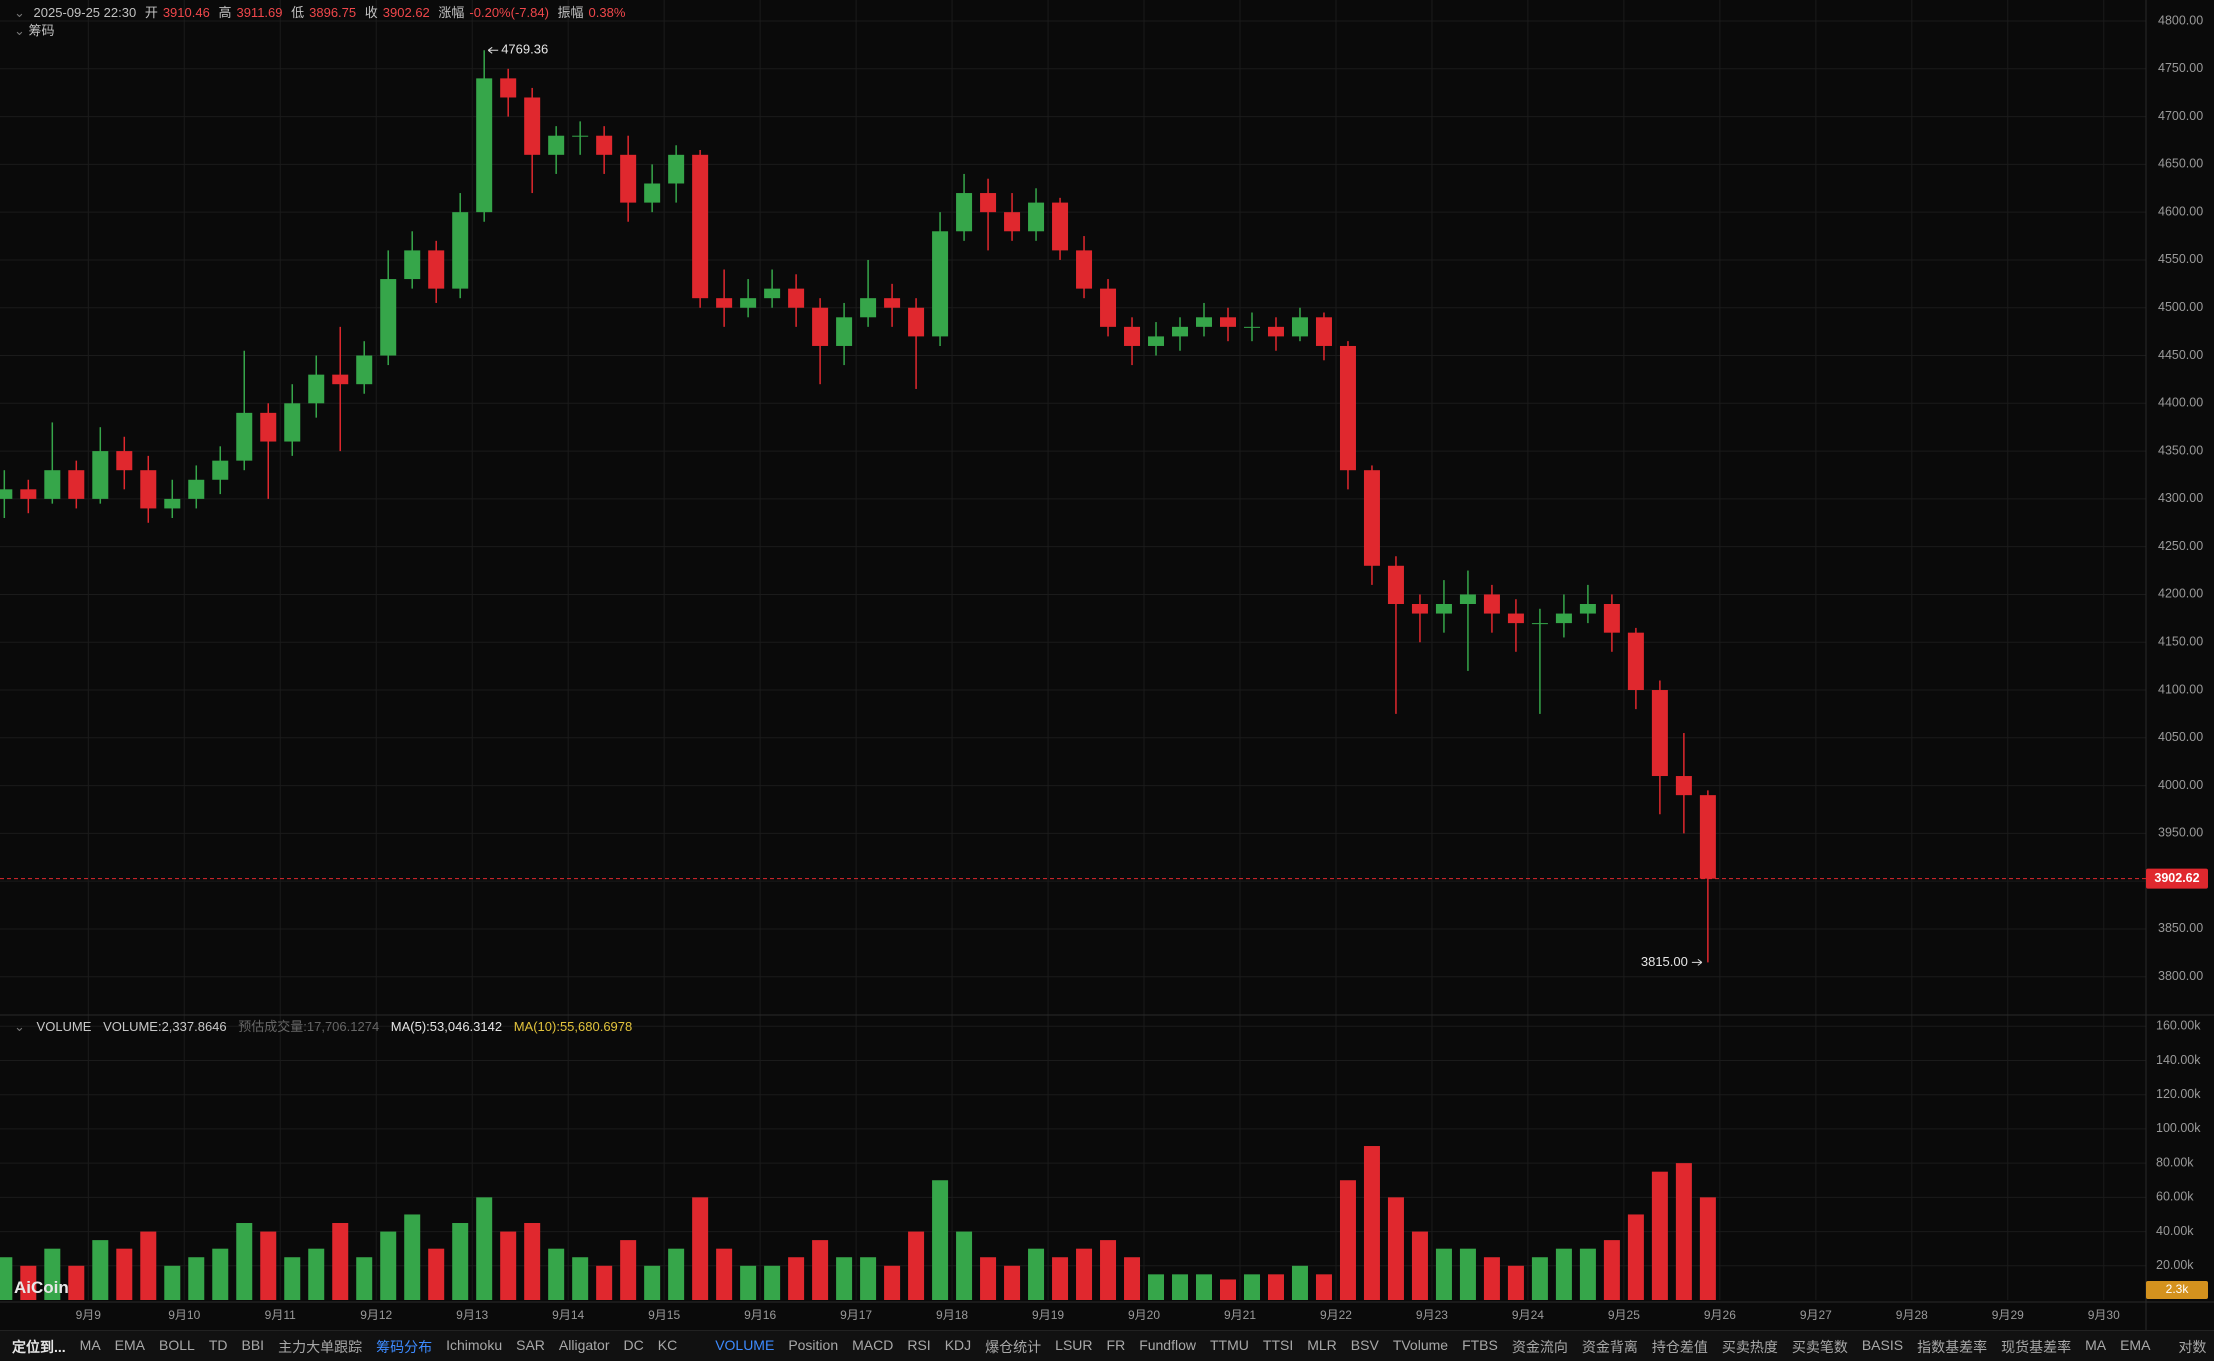 The image size is (2214, 1361). Describe the element at coordinates (1116, 1344) in the screenshot. I see `indicator-button: FR` at that location.